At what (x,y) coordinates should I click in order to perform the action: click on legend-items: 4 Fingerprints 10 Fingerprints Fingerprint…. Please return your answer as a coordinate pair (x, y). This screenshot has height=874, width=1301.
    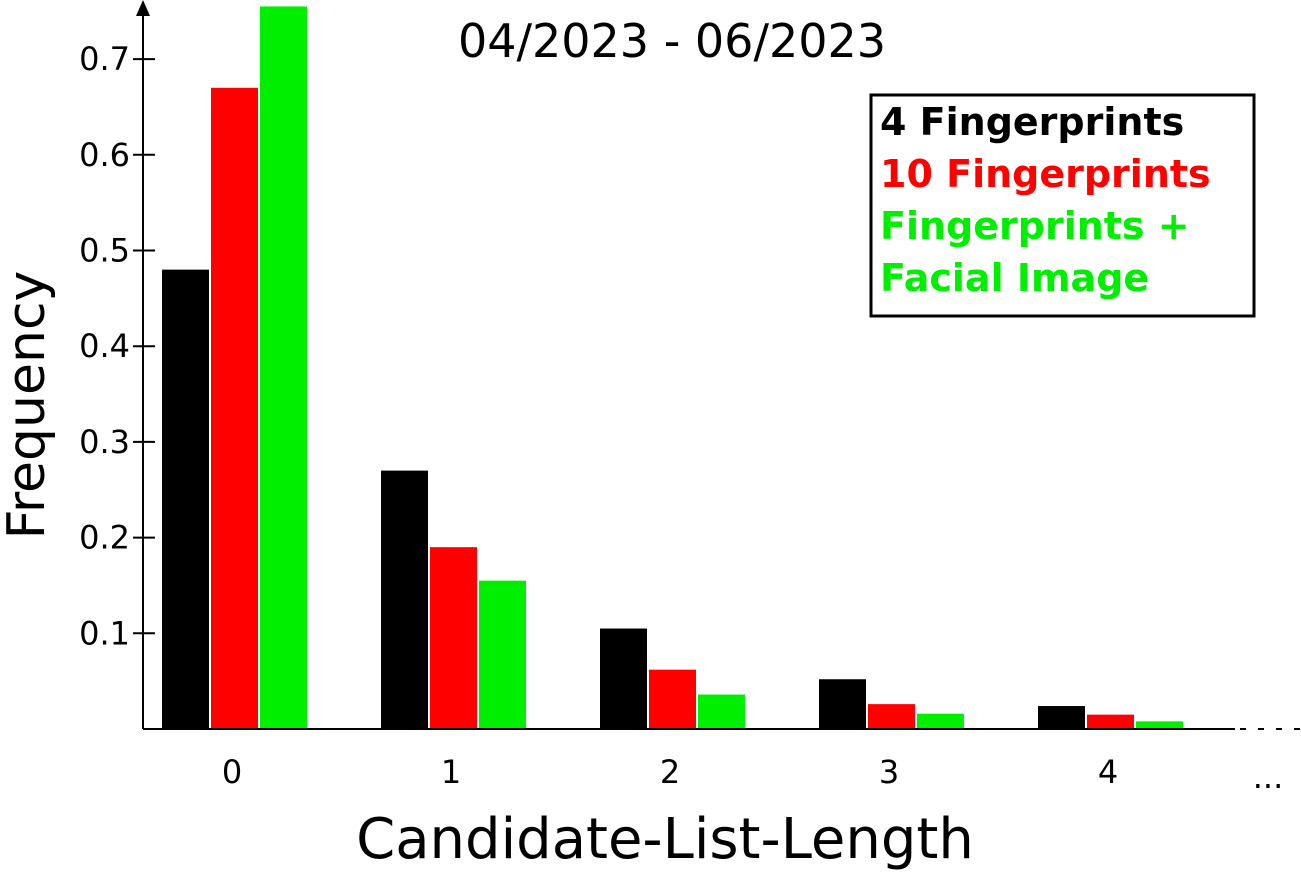
    Looking at the image, I should click on (1045, 200).